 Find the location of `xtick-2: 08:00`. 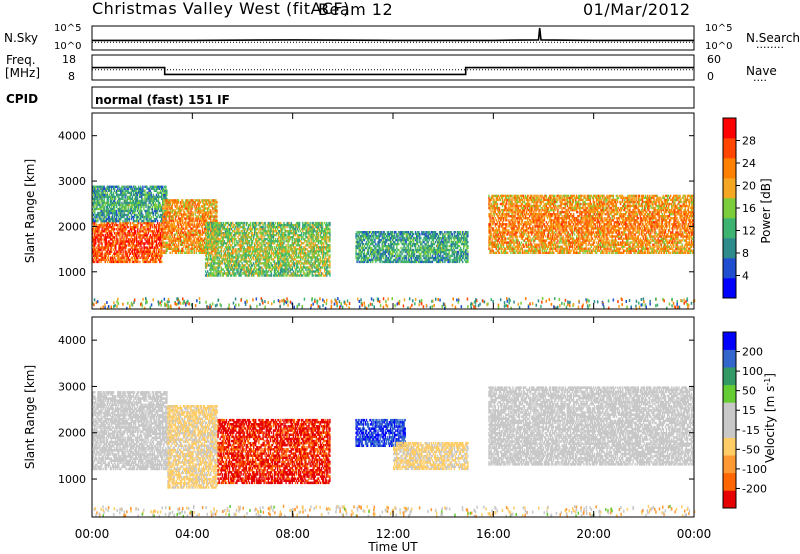

xtick-2: 08:00 is located at coordinates (292, 534).